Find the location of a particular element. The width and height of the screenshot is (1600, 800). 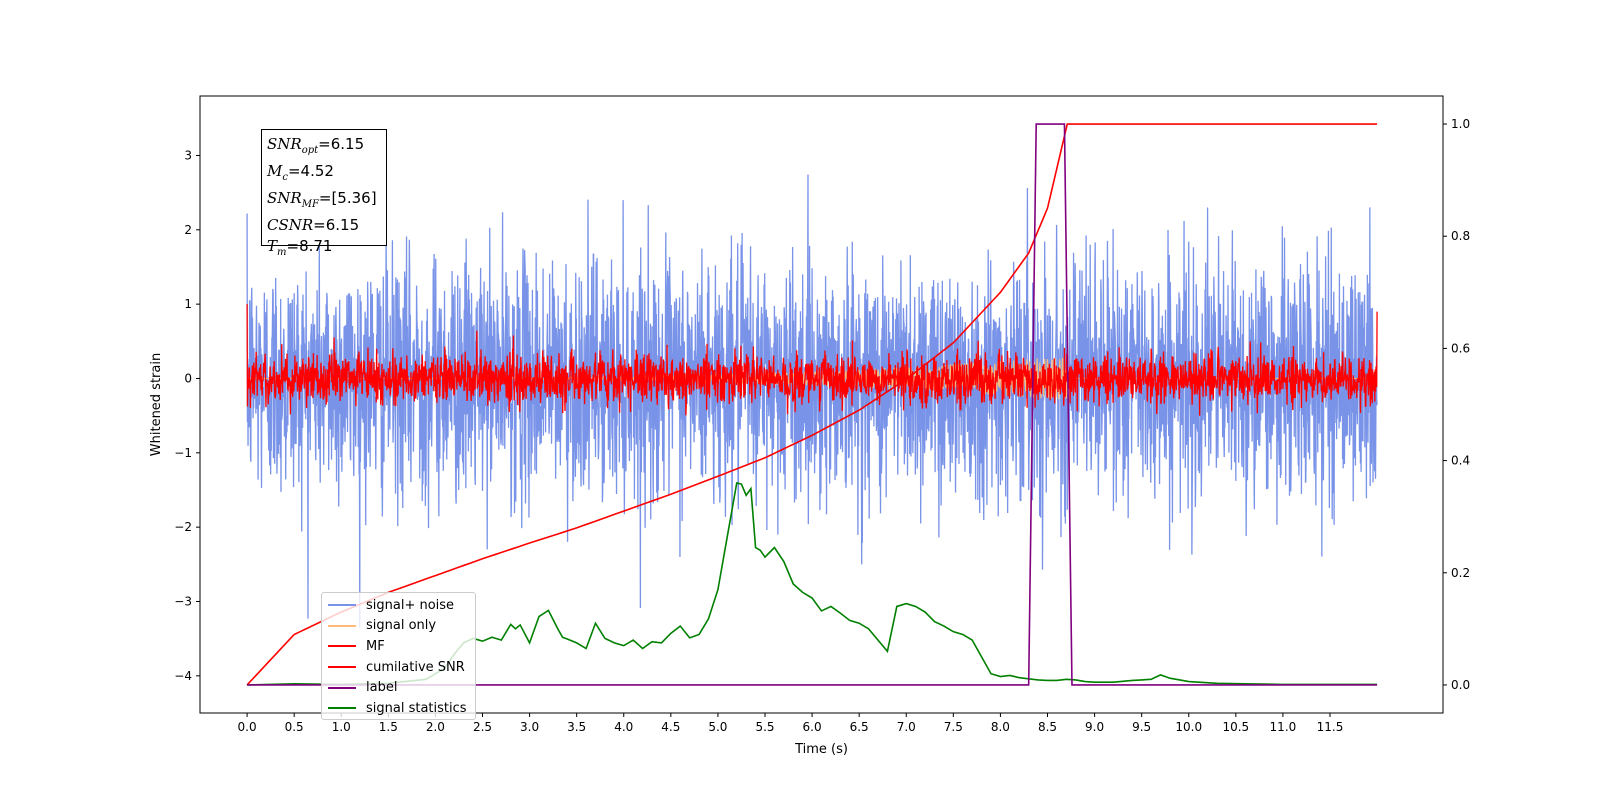

x-axis-label: Time (s) is located at coordinates (821, 749).